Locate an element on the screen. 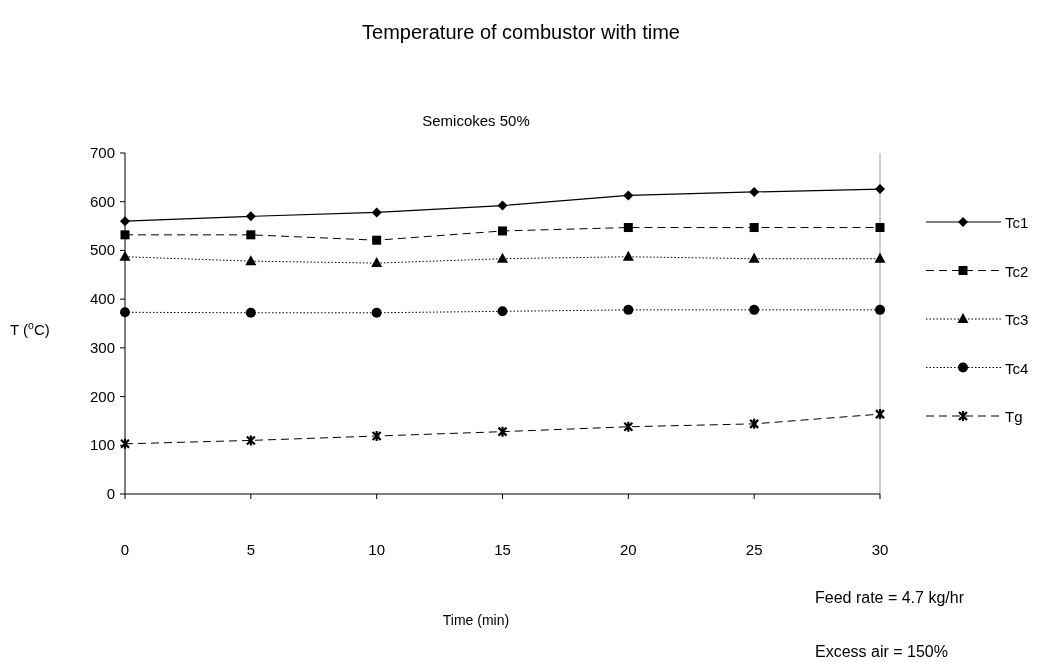 This screenshot has width=1041, height=662. y-tick-label: 200 is located at coordinates (102, 396).